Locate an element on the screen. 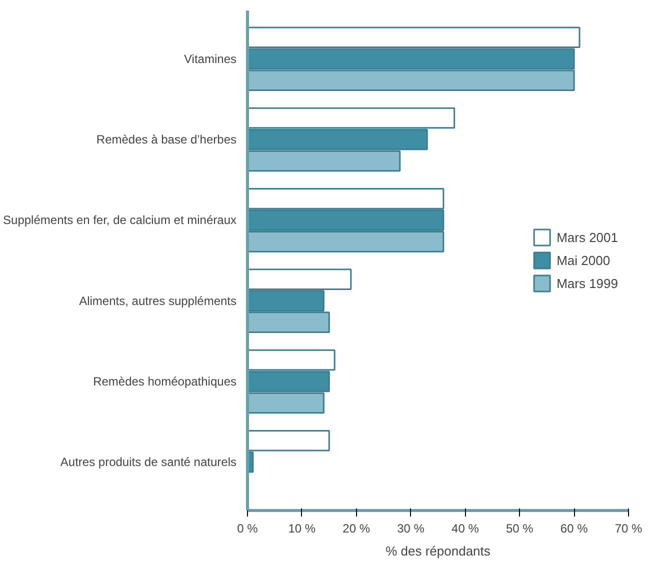  x-tick-label: 0 % is located at coordinates (247, 529).